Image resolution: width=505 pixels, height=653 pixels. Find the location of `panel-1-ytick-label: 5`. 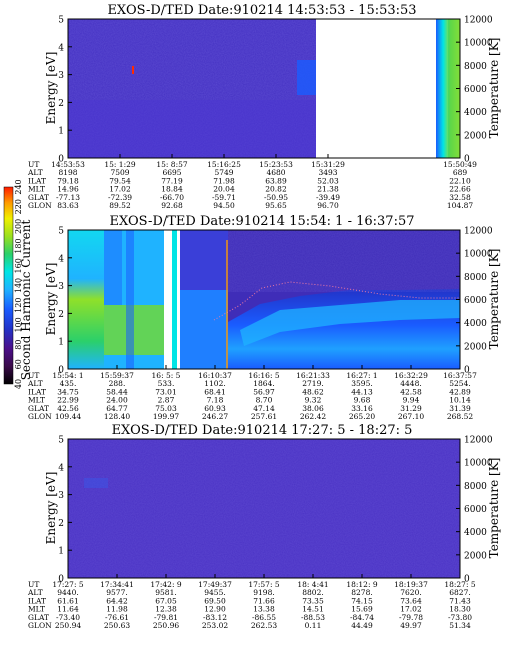

panel-1-ytick-label: 5 is located at coordinates (61, 21).